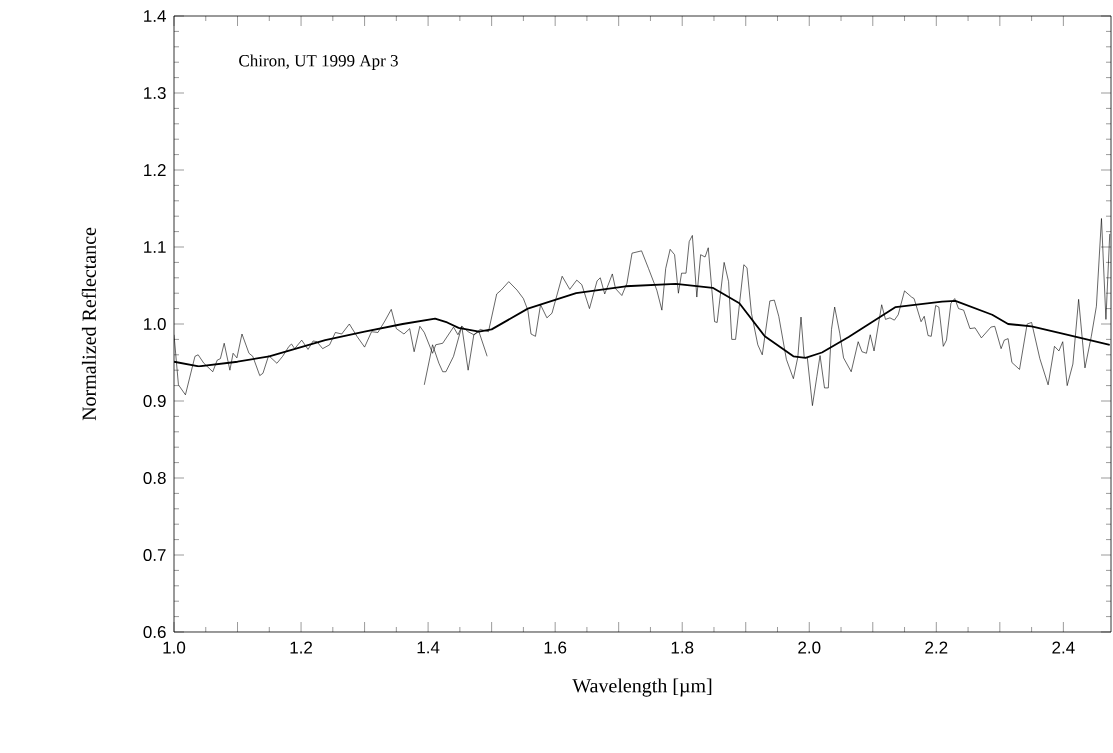 The width and height of the screenshot is (1113, 753). Describe the element at coordinates (318, 62) in the screenshot. I see `annotation: Chiron, UT 1999 Apr 3` at that location.